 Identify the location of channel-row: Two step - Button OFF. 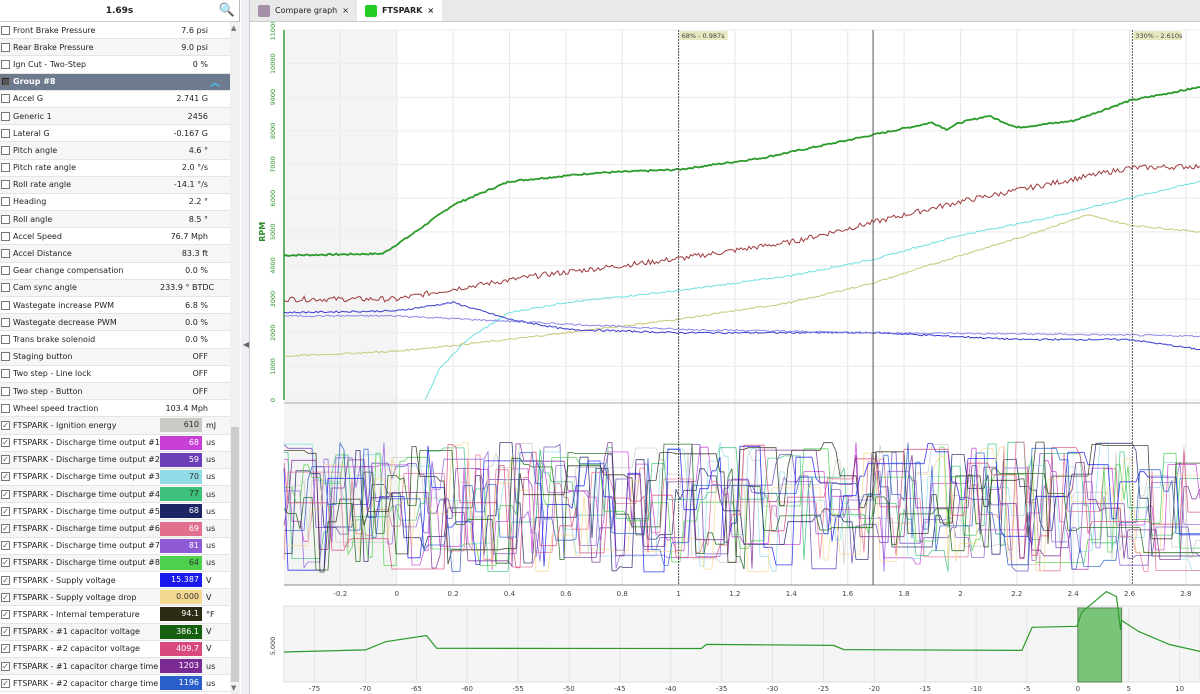
(115, 391).